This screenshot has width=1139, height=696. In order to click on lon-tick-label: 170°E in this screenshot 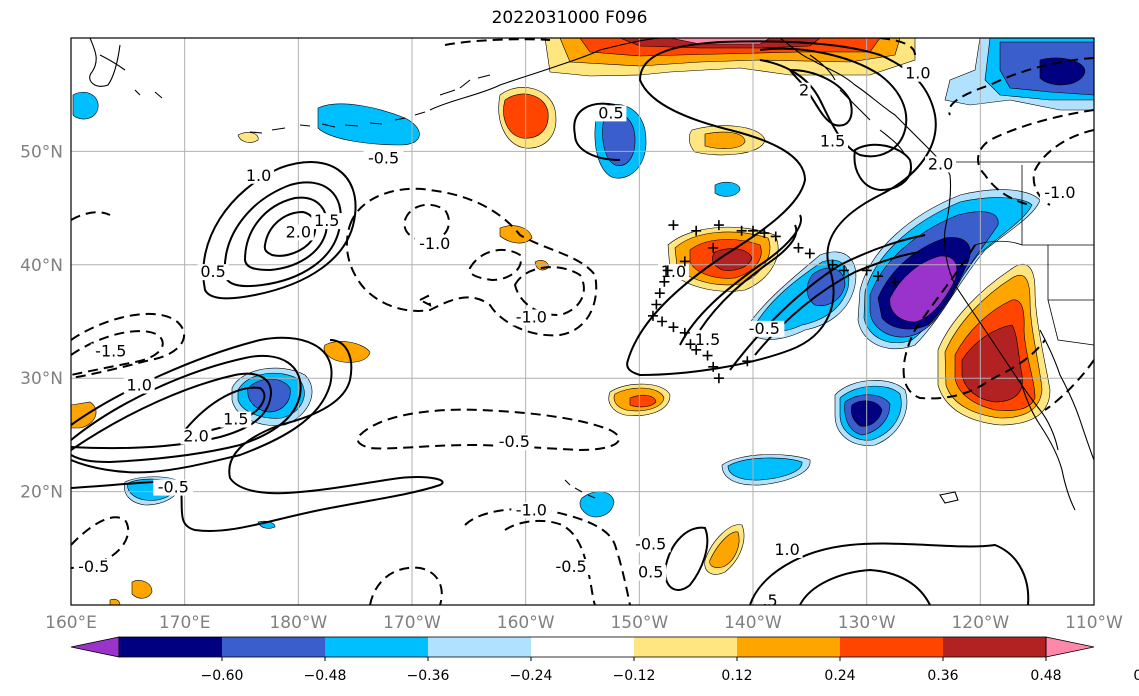, I will do `click(185, 623)`.